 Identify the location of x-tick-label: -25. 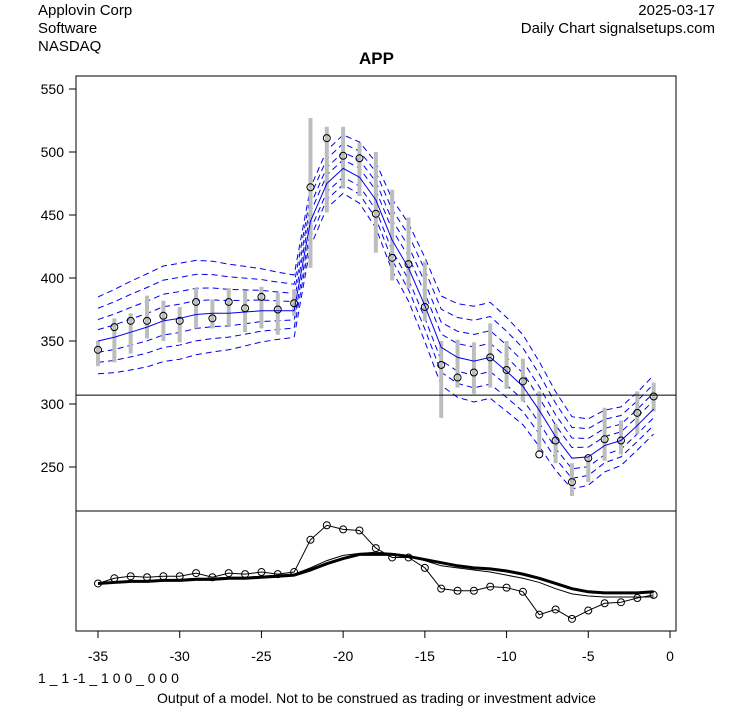
(261, 656).